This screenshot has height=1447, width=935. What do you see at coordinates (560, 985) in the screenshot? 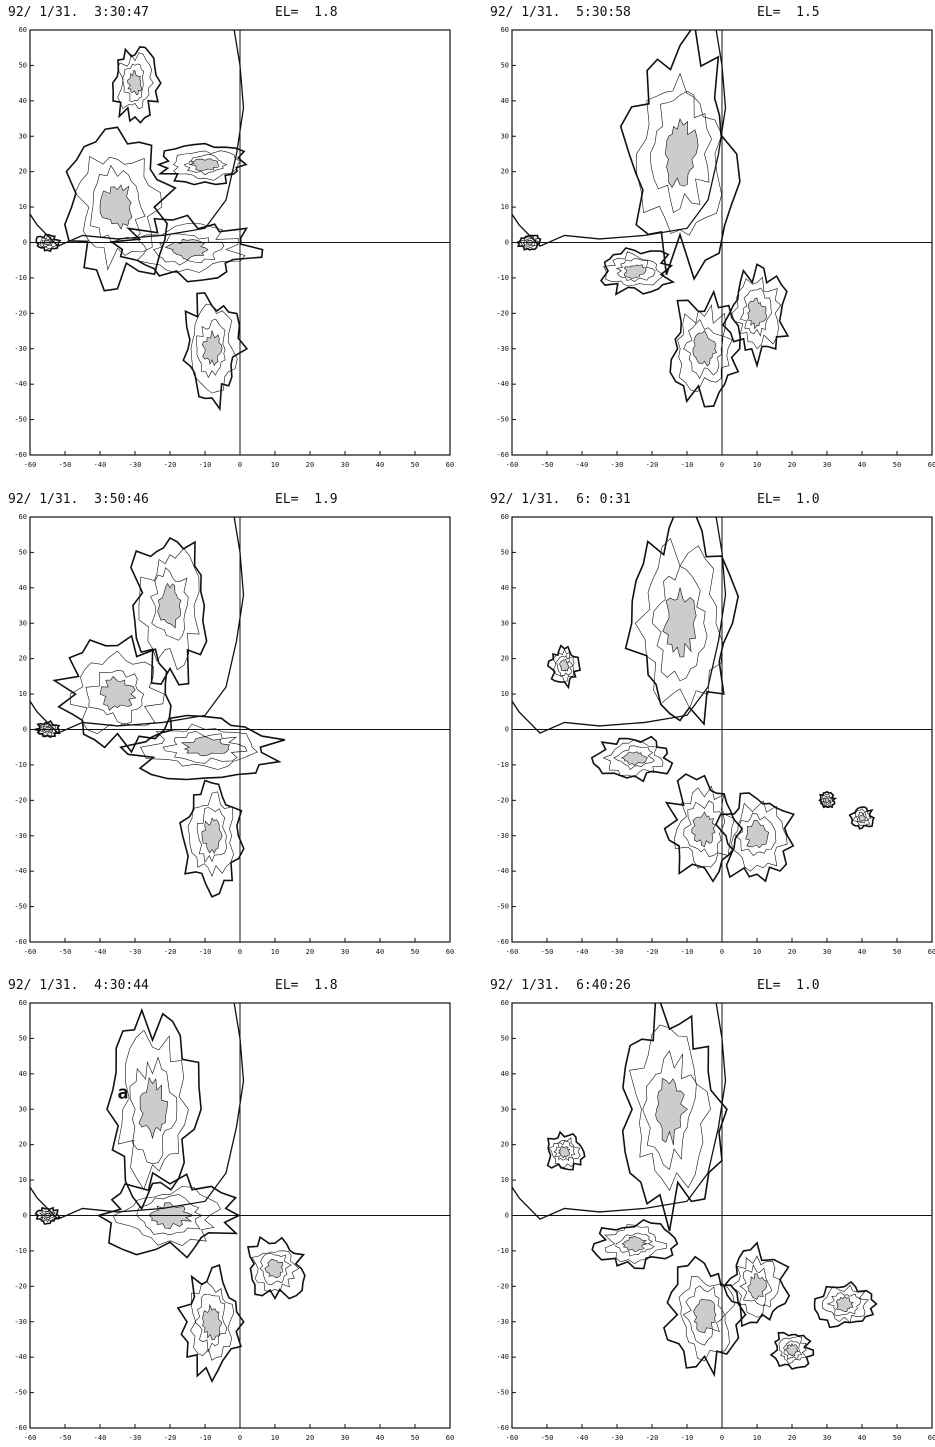
I see `panel-title: 92/ 1/31. 6:40:26` at bounding box center [560, 985].